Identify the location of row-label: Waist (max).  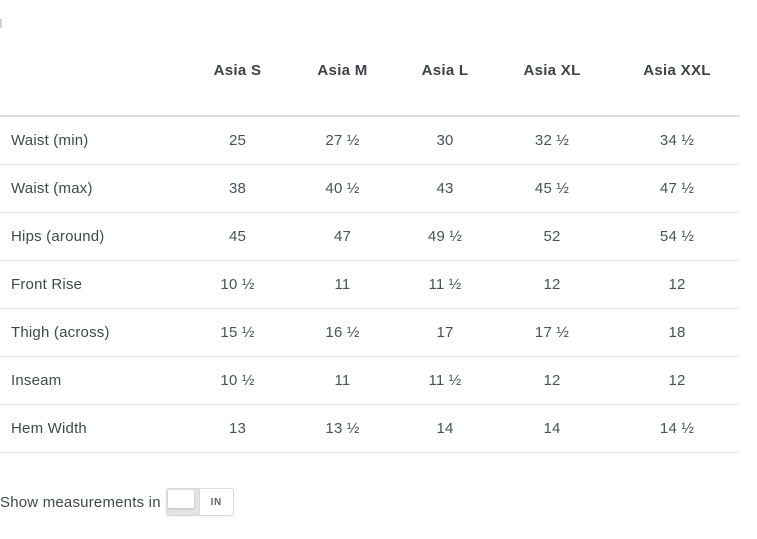
(95, 188).